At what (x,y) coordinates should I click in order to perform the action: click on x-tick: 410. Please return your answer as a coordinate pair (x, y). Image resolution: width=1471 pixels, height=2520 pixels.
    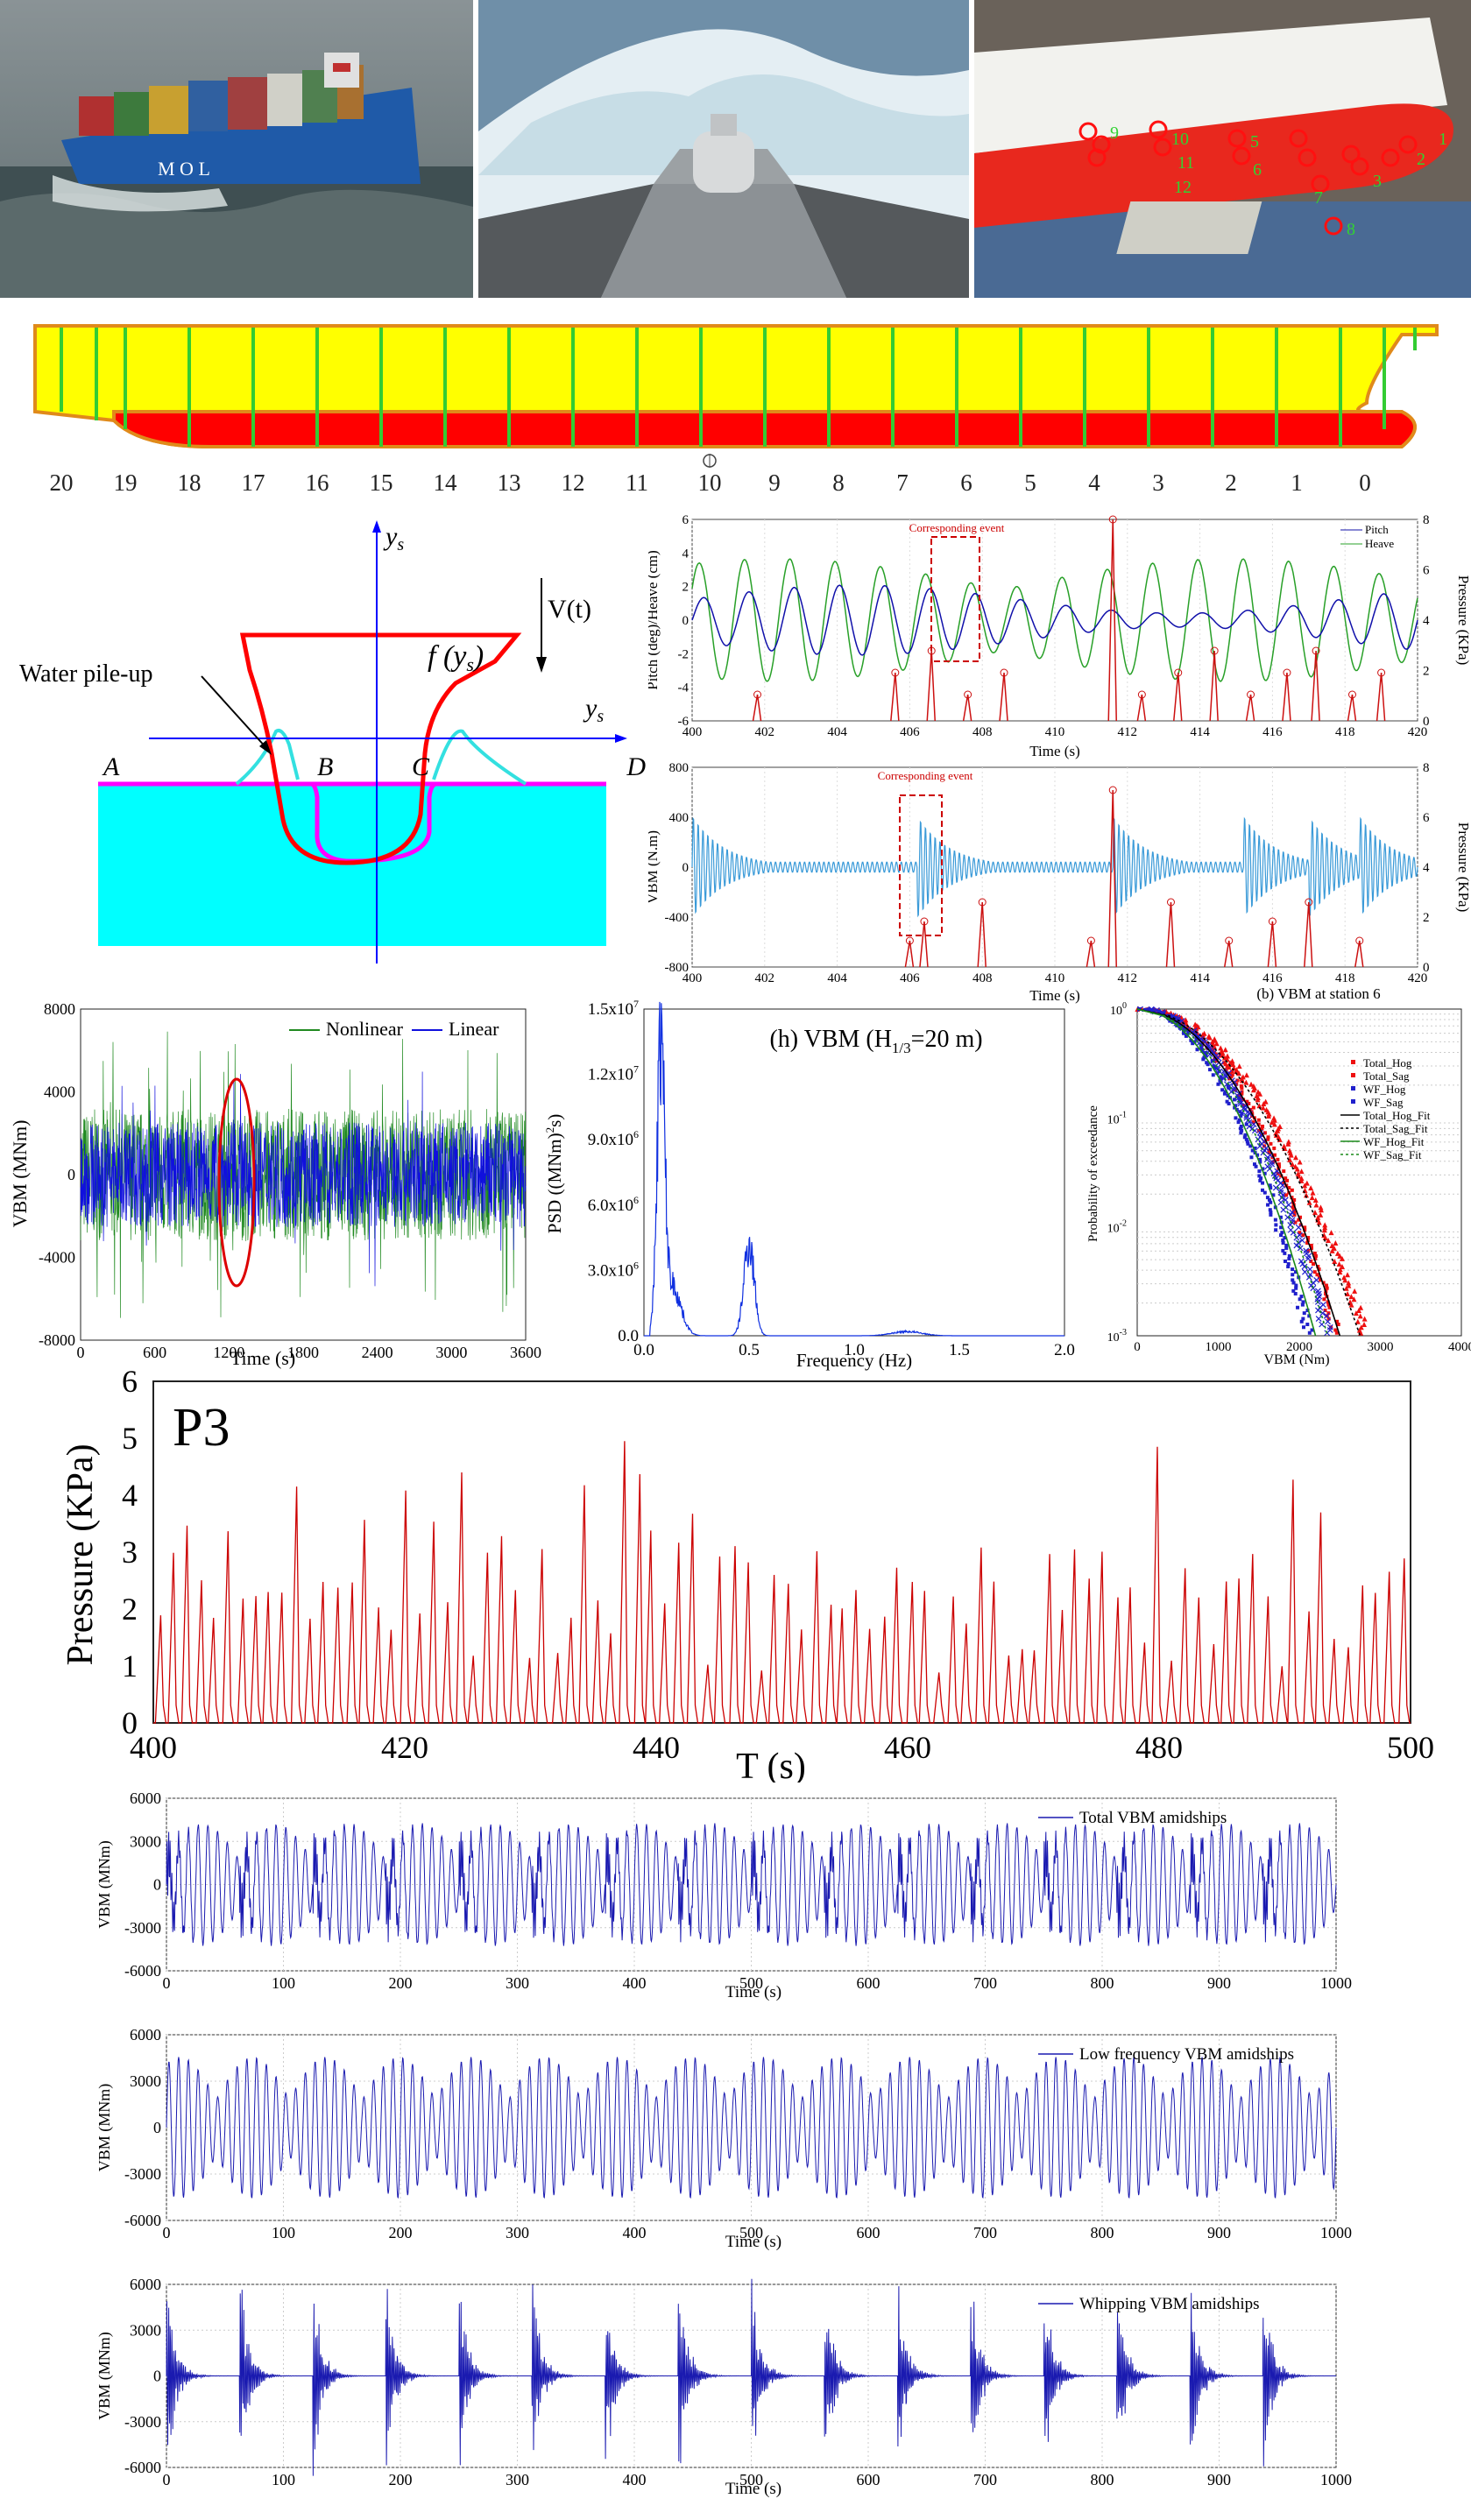
    Looking at the image, I should click on (1055, 732).